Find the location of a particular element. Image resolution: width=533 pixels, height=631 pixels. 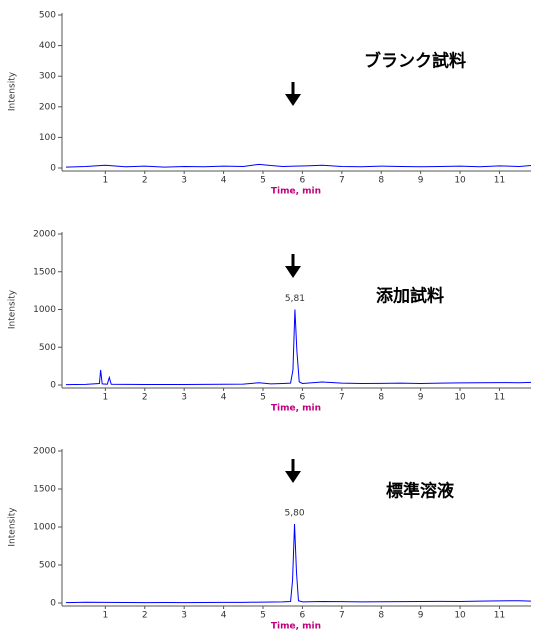

sample-annotation: 標準溶液 is located at coordinates (420, 491).